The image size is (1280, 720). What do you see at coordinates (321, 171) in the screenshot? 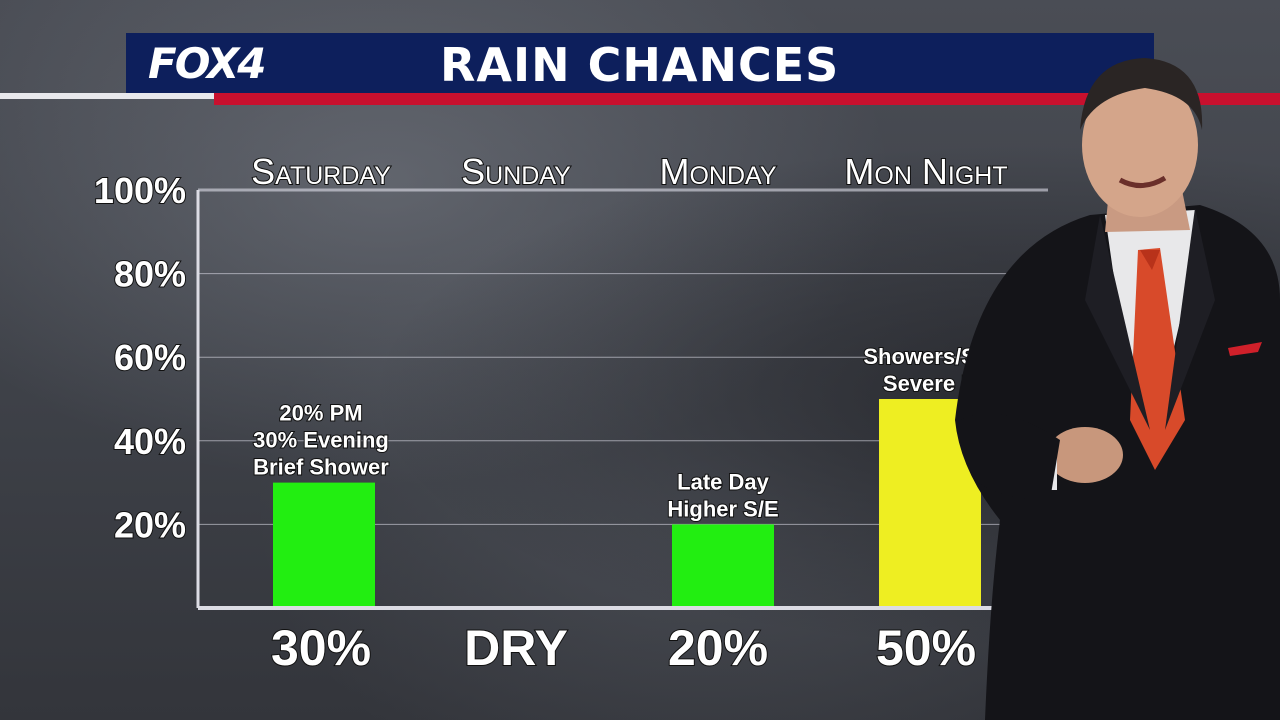
I see `day-label: Saturday` at bounding box center [321, 171].